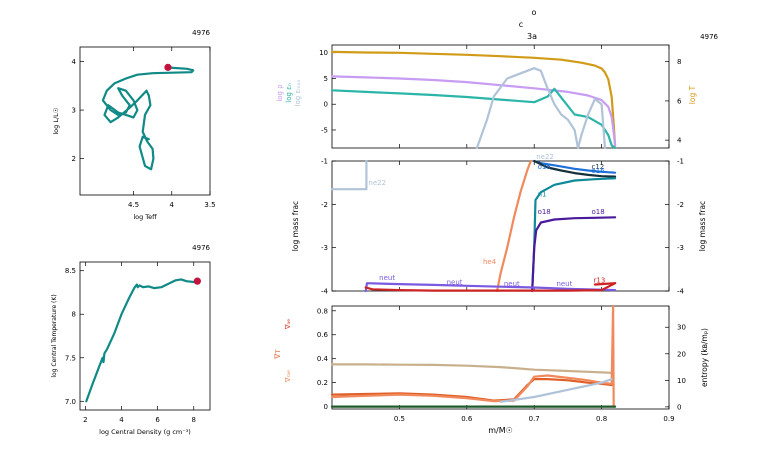 This screenshot has width=766, height=460. I want to click on header-symbol-top: o, so click(534, 12).